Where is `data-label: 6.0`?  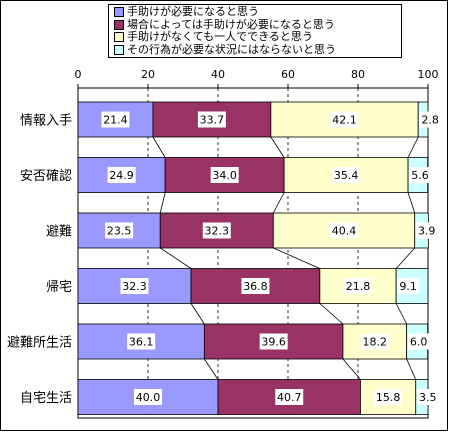
data-label: 6.0 is located at coordinates (419, 342).